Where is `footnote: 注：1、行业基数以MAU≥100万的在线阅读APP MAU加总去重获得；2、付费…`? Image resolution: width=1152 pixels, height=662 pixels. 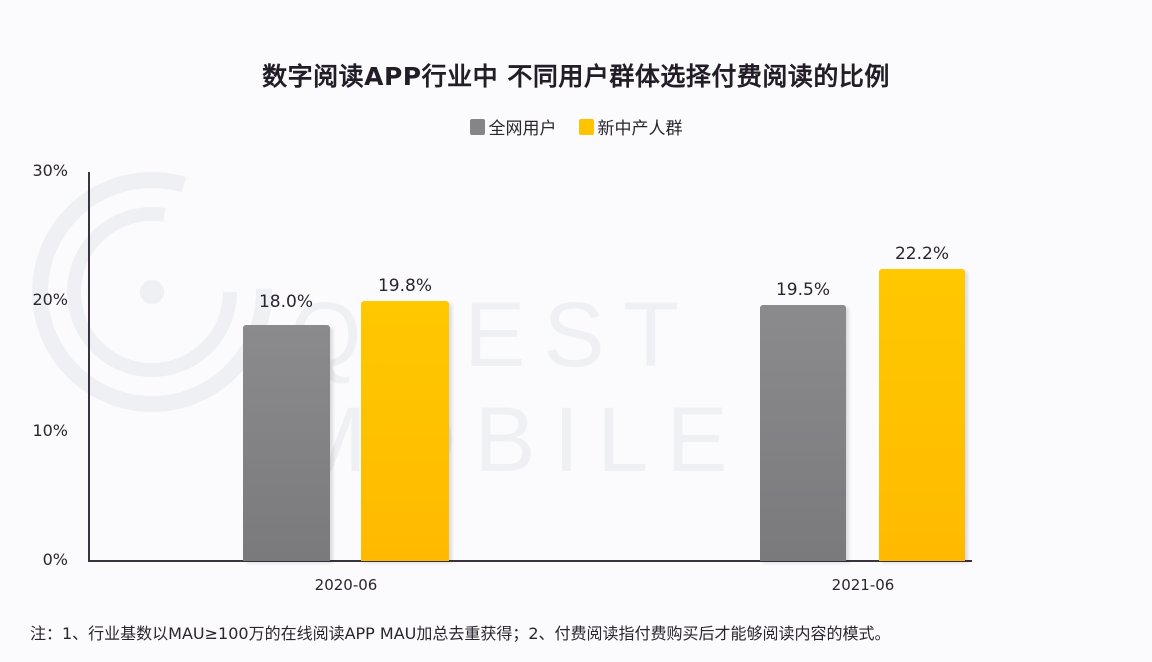
footnote: 注：1、行业基数以MAU≥100万的在线阅读APP MAU加总去重获得；2、付费… is located at coordinates (460, 633).